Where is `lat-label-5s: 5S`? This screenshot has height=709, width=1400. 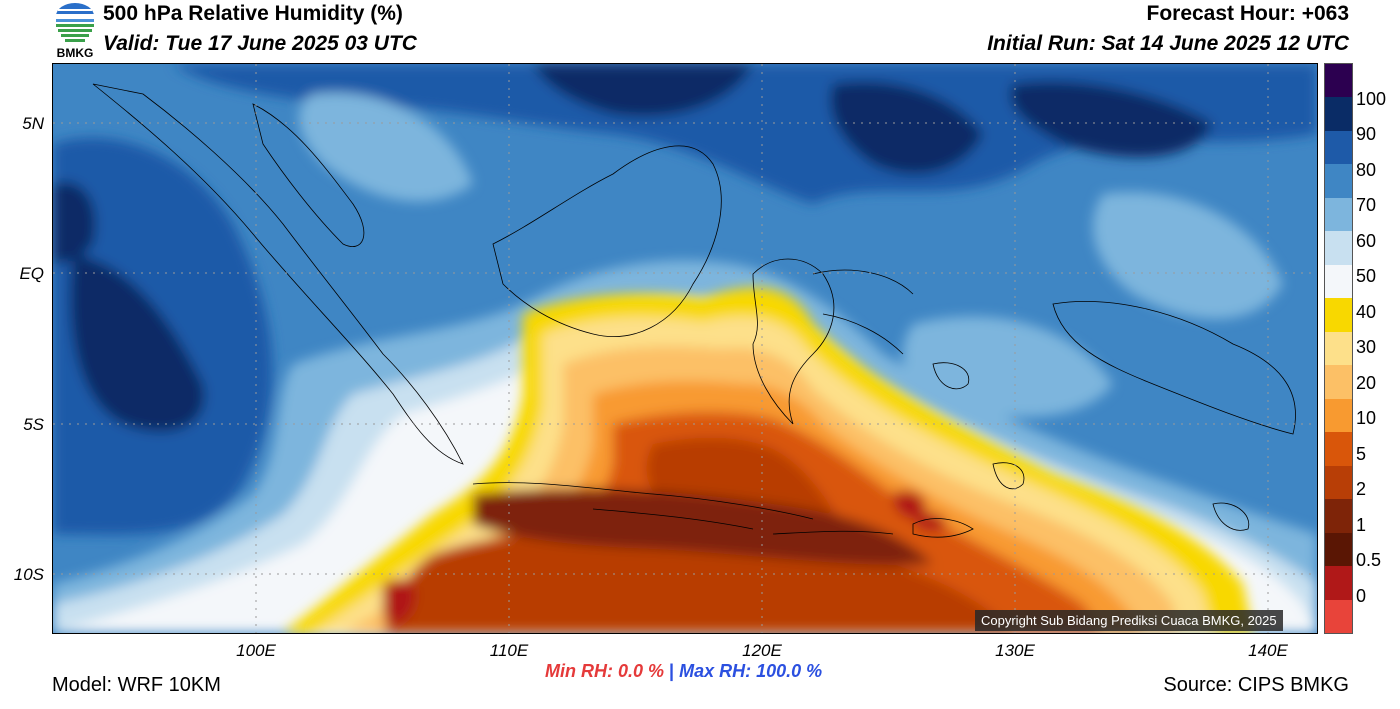 lat-label-5s: 5S is located at coordinates (33, 424).